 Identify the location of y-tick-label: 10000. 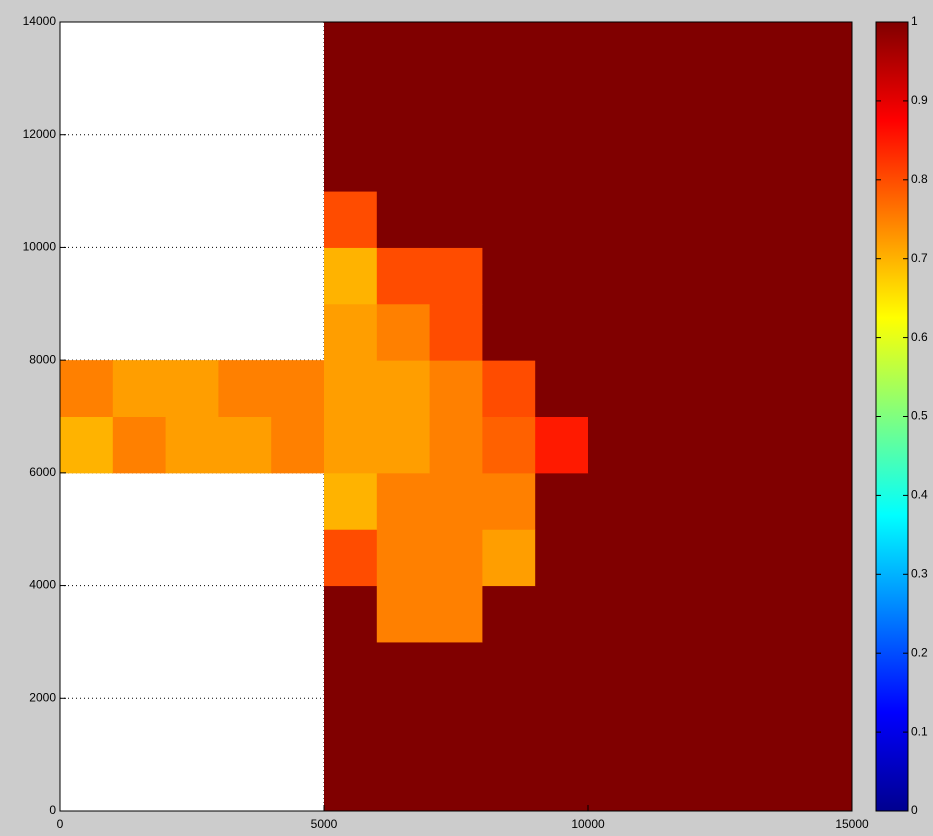
(40, 247).